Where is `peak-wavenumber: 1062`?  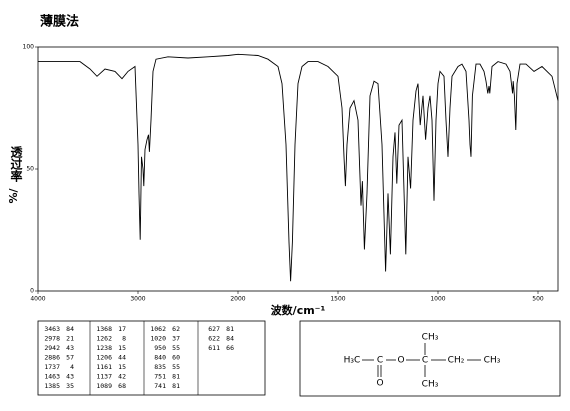
peak-wavenumber: 1062 is located at coordinates (158, 329).